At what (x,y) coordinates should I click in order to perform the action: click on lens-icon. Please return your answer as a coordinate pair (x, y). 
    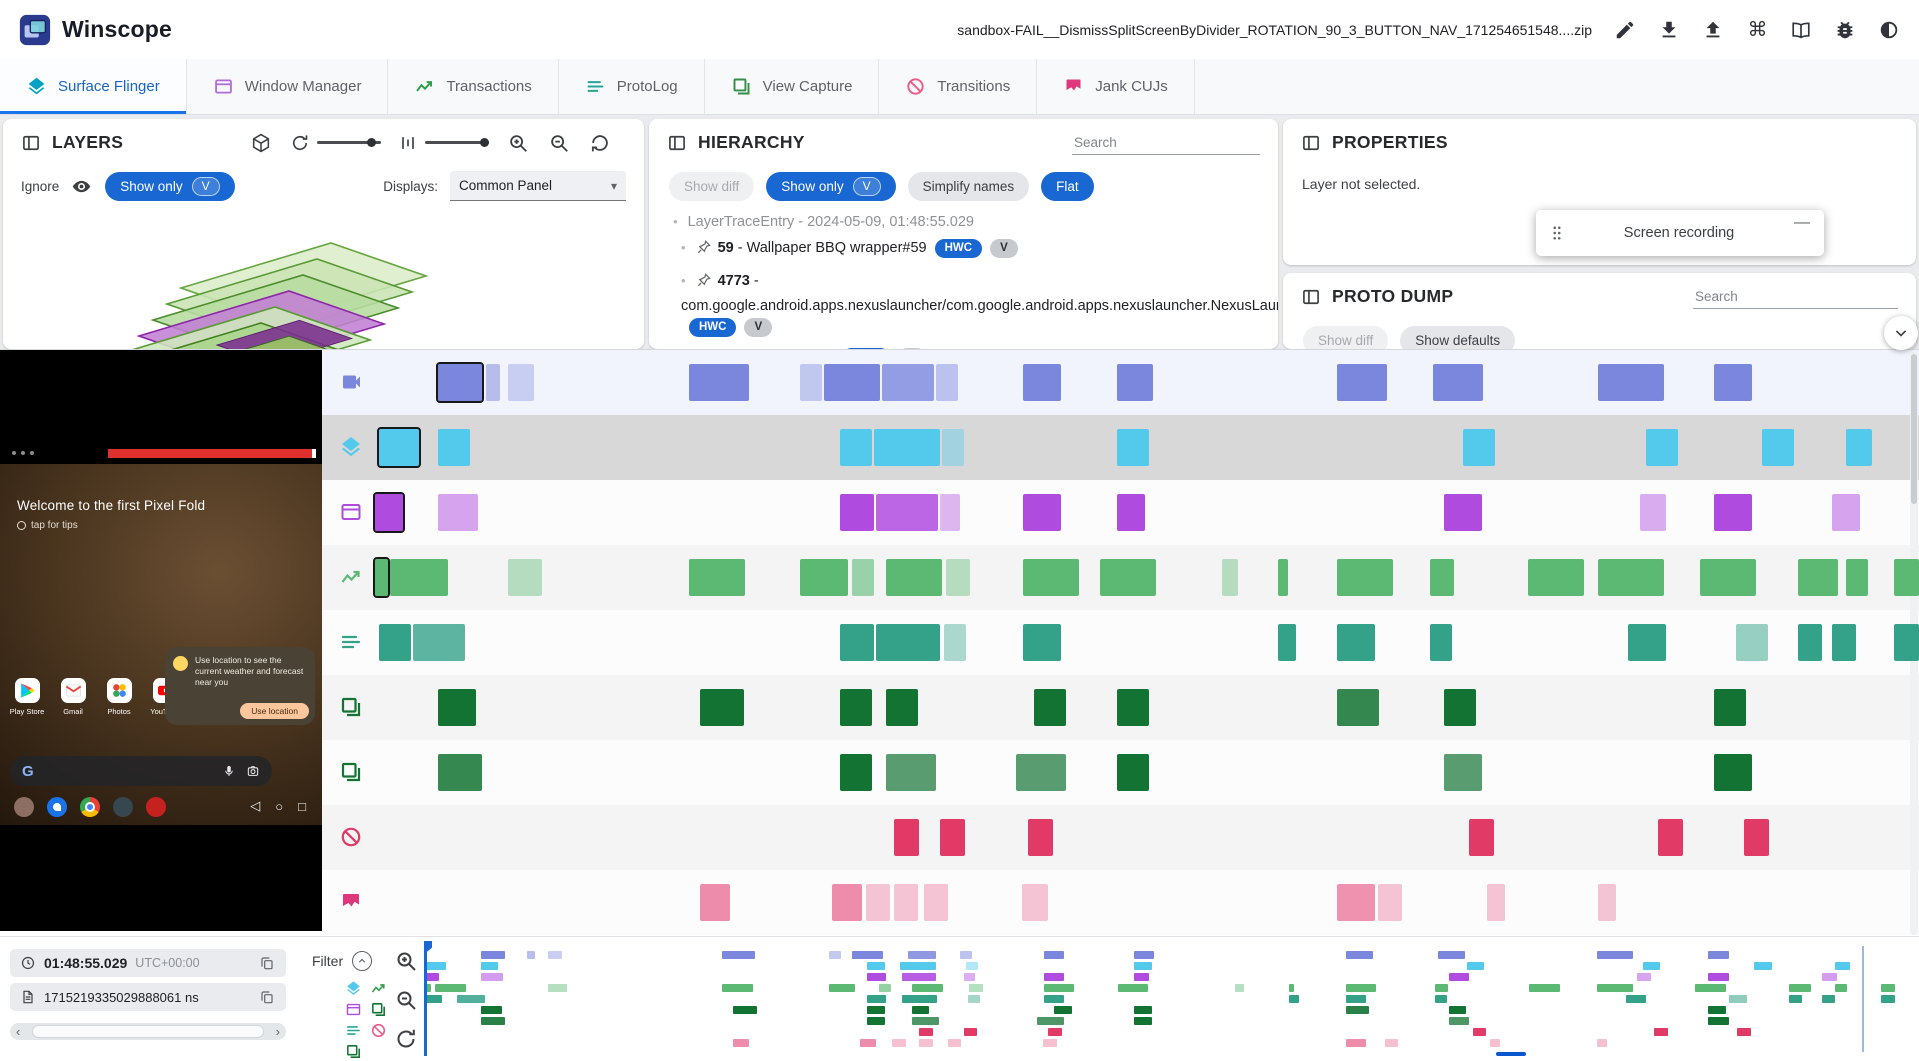
    Looking at the image, I should click on (253, 771).